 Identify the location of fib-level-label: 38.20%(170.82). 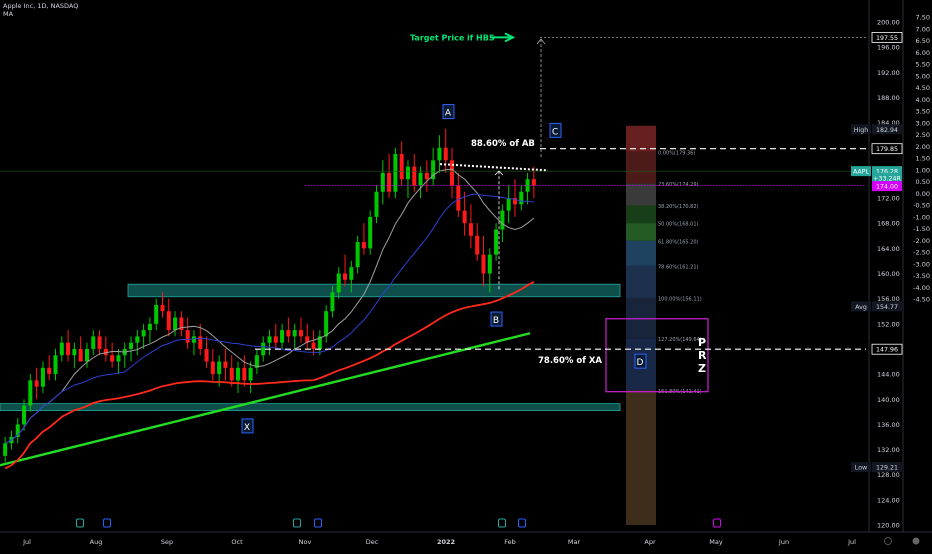
(678, 207).